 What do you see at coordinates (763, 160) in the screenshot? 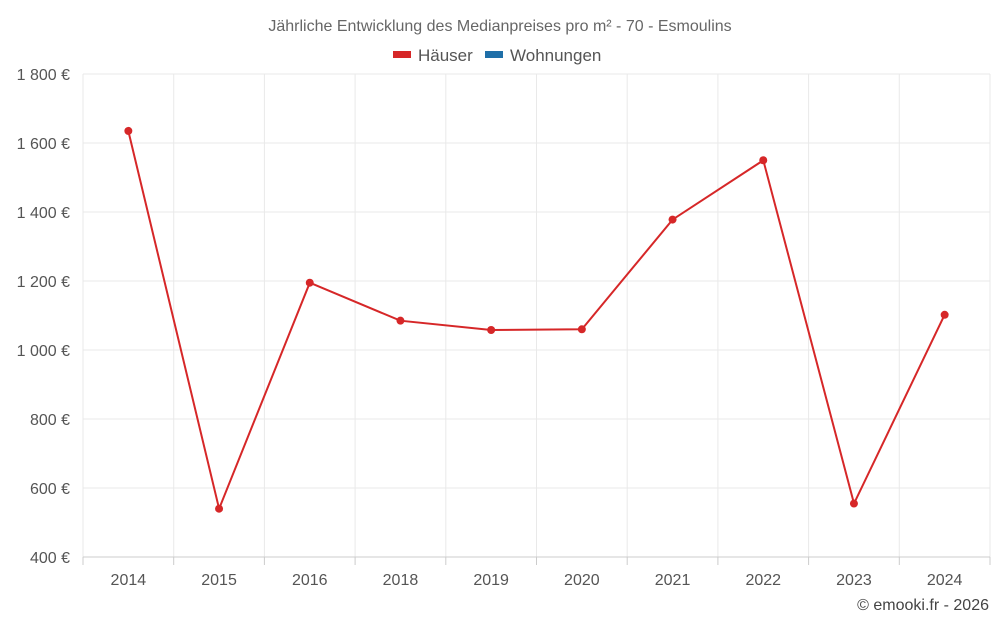
I see `data-point-2022` at bounding box center [763, 160].